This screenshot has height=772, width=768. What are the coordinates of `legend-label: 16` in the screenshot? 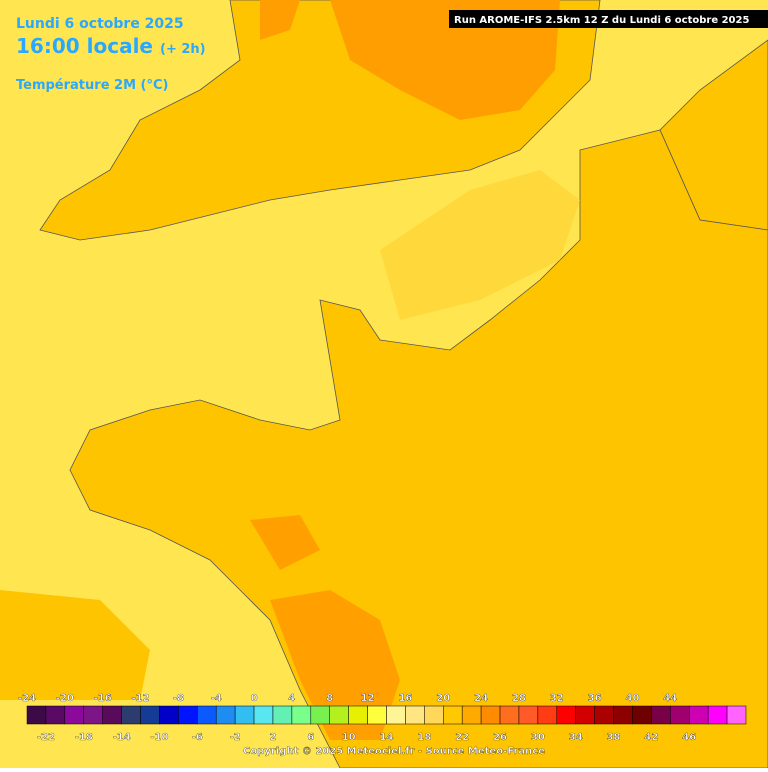 It's located at (405, 698).